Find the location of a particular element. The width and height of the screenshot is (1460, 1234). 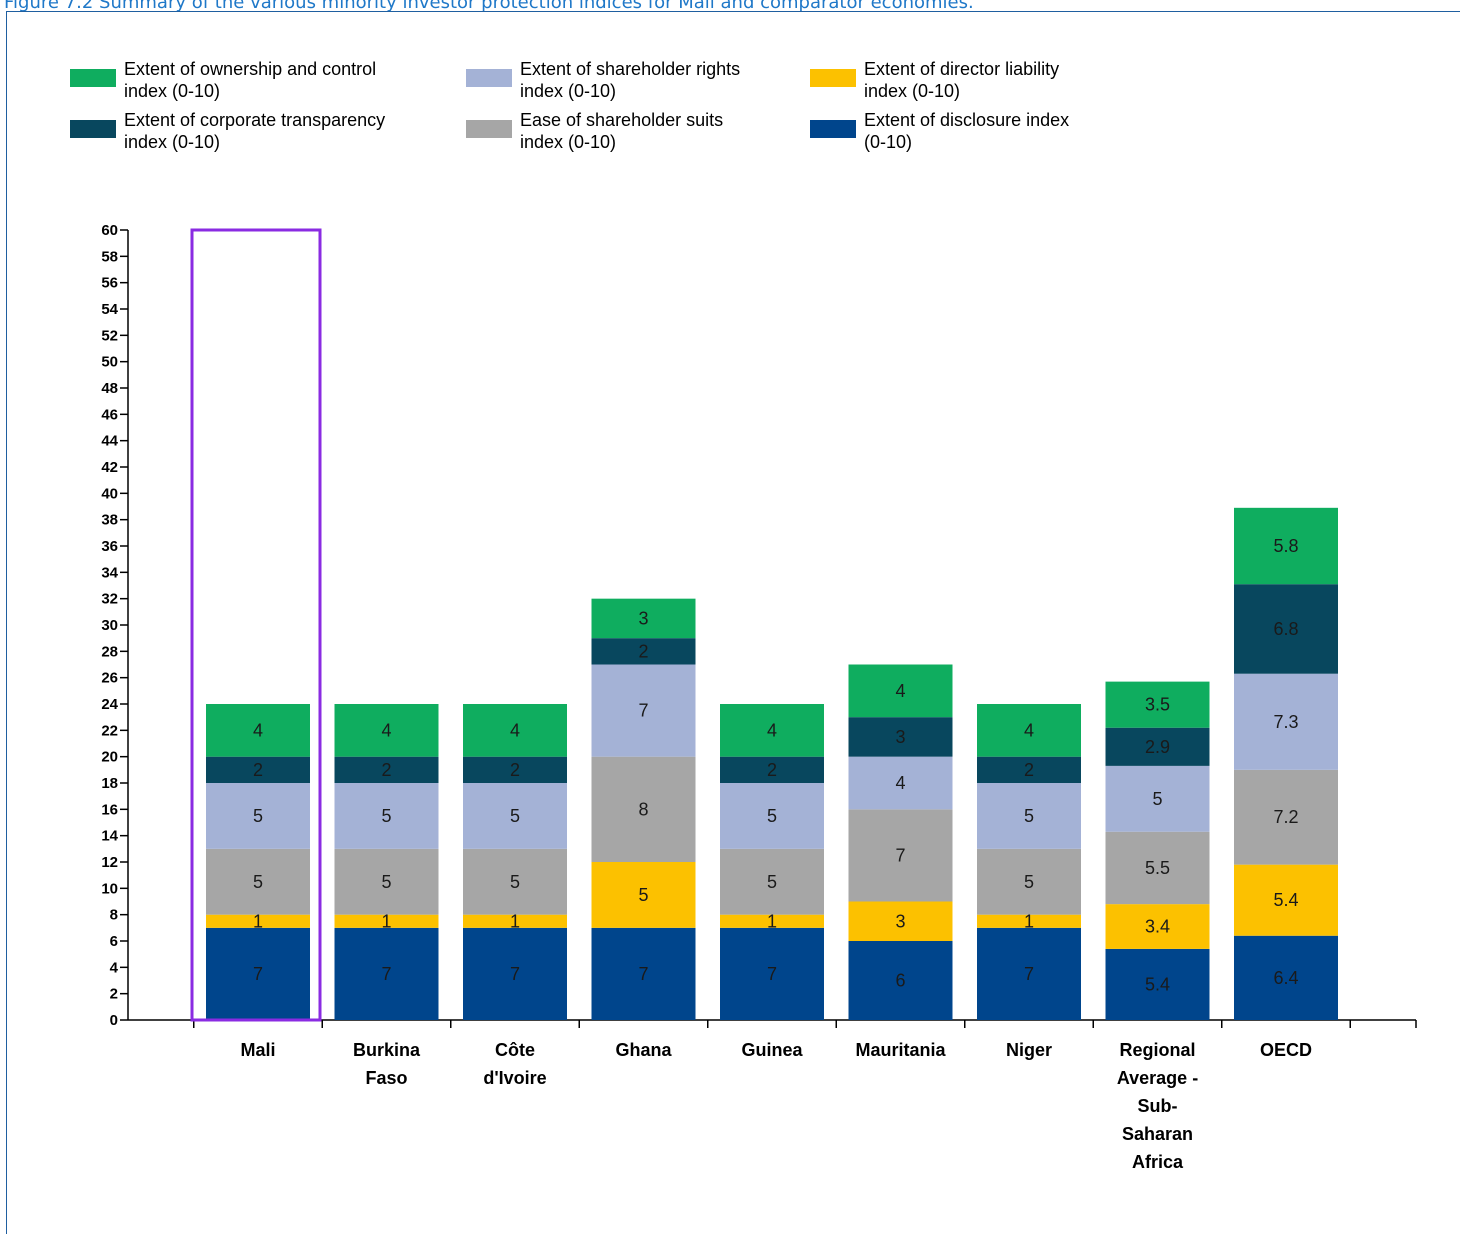

data-label-ownership: 5.8 is located at coordinates (1285, 546).